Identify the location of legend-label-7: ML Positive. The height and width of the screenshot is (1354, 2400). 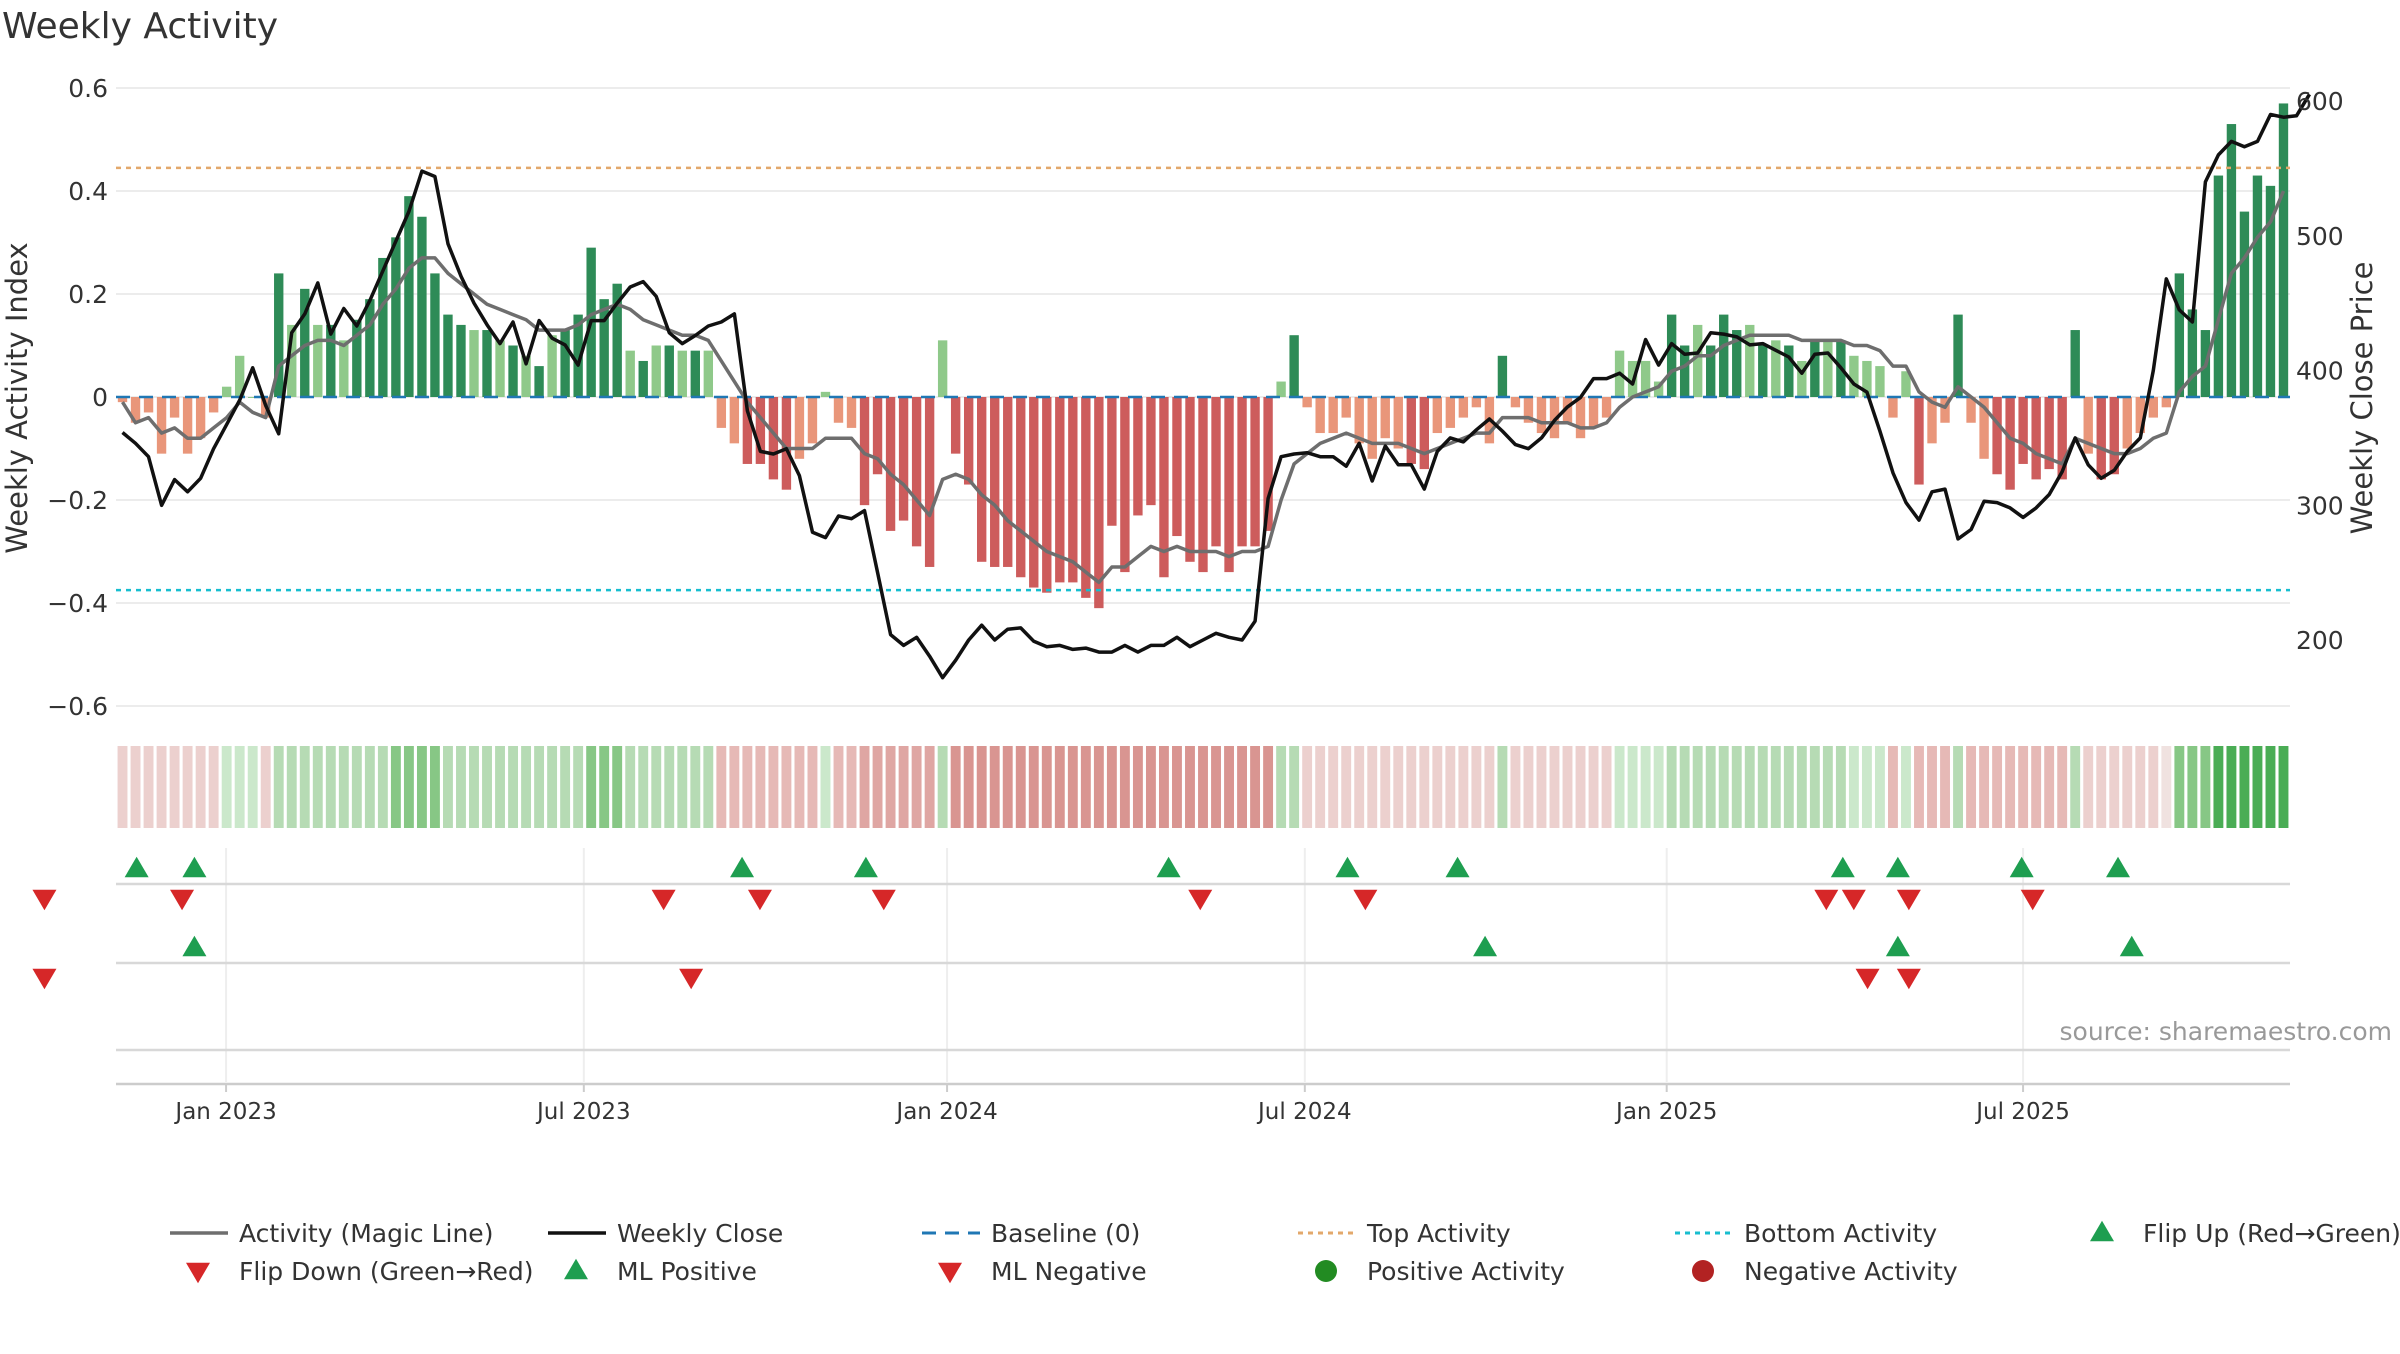
(687, 1271).